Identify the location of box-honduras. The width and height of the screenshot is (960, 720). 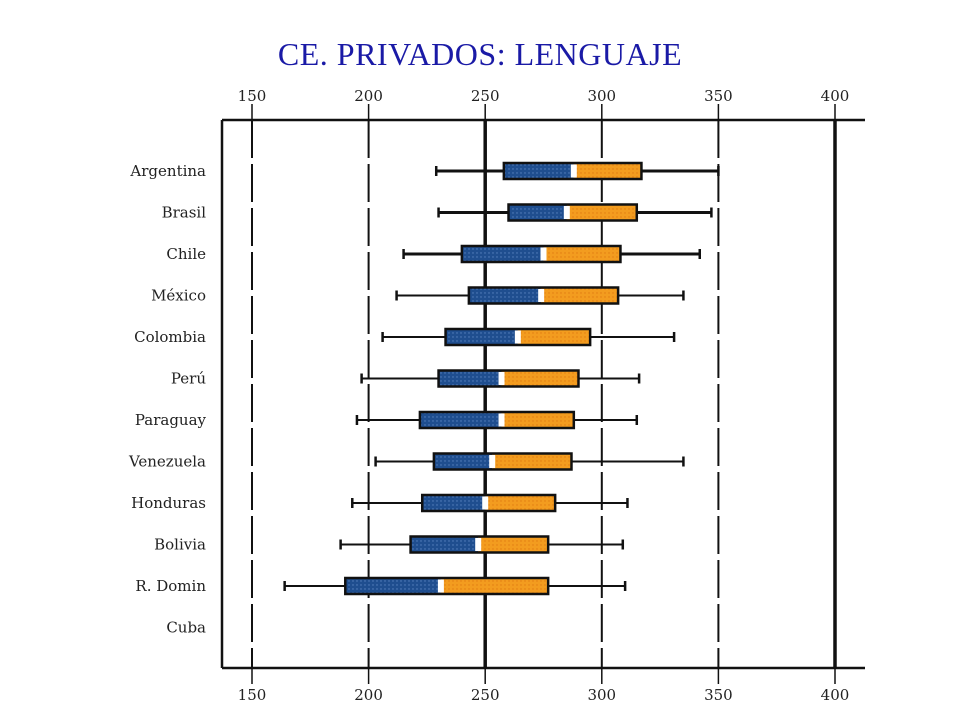
(490, 503).